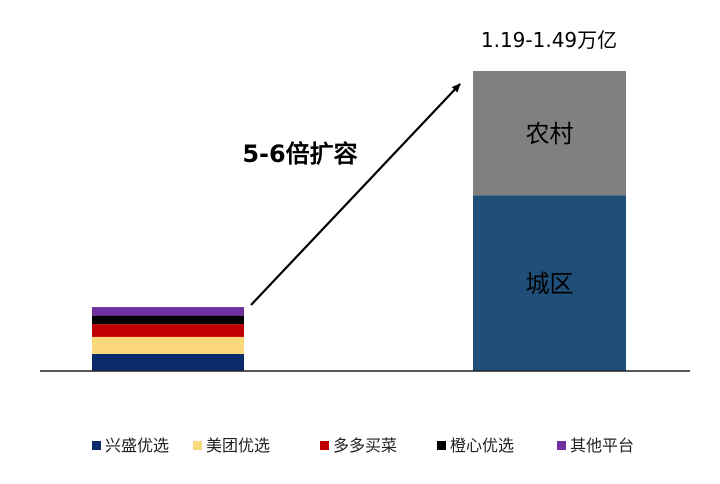  I want to click on bar-total-label: 1.19-1.49万亿, so click(549, 40).